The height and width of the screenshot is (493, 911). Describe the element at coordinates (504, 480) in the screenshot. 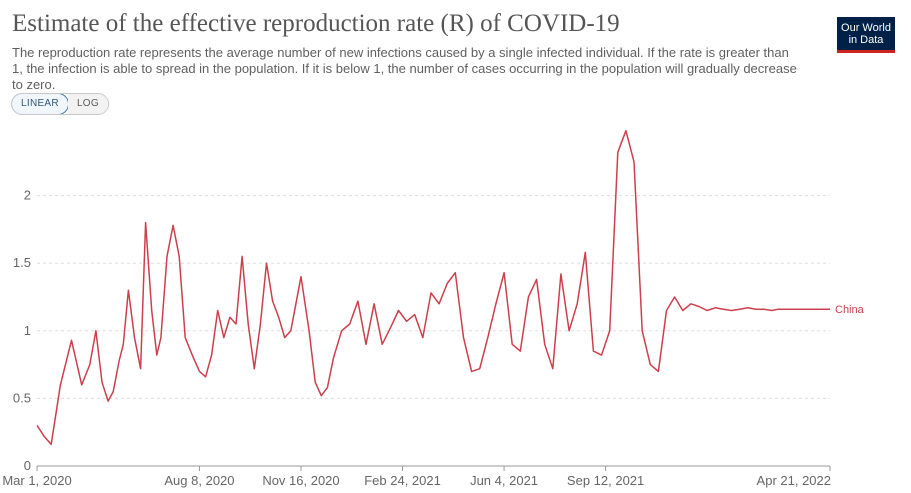

I see `x-tick-label: Jun 4, 2021` at that location.